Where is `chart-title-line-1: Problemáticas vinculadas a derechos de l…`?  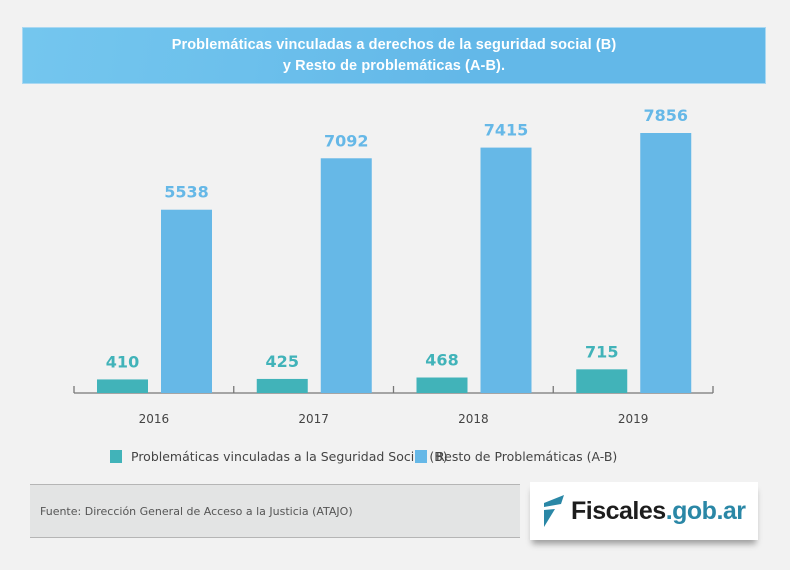
chart-title-line-1: Problemáticas vinculadas a derechos de l… is located at coordinates (394, 44).